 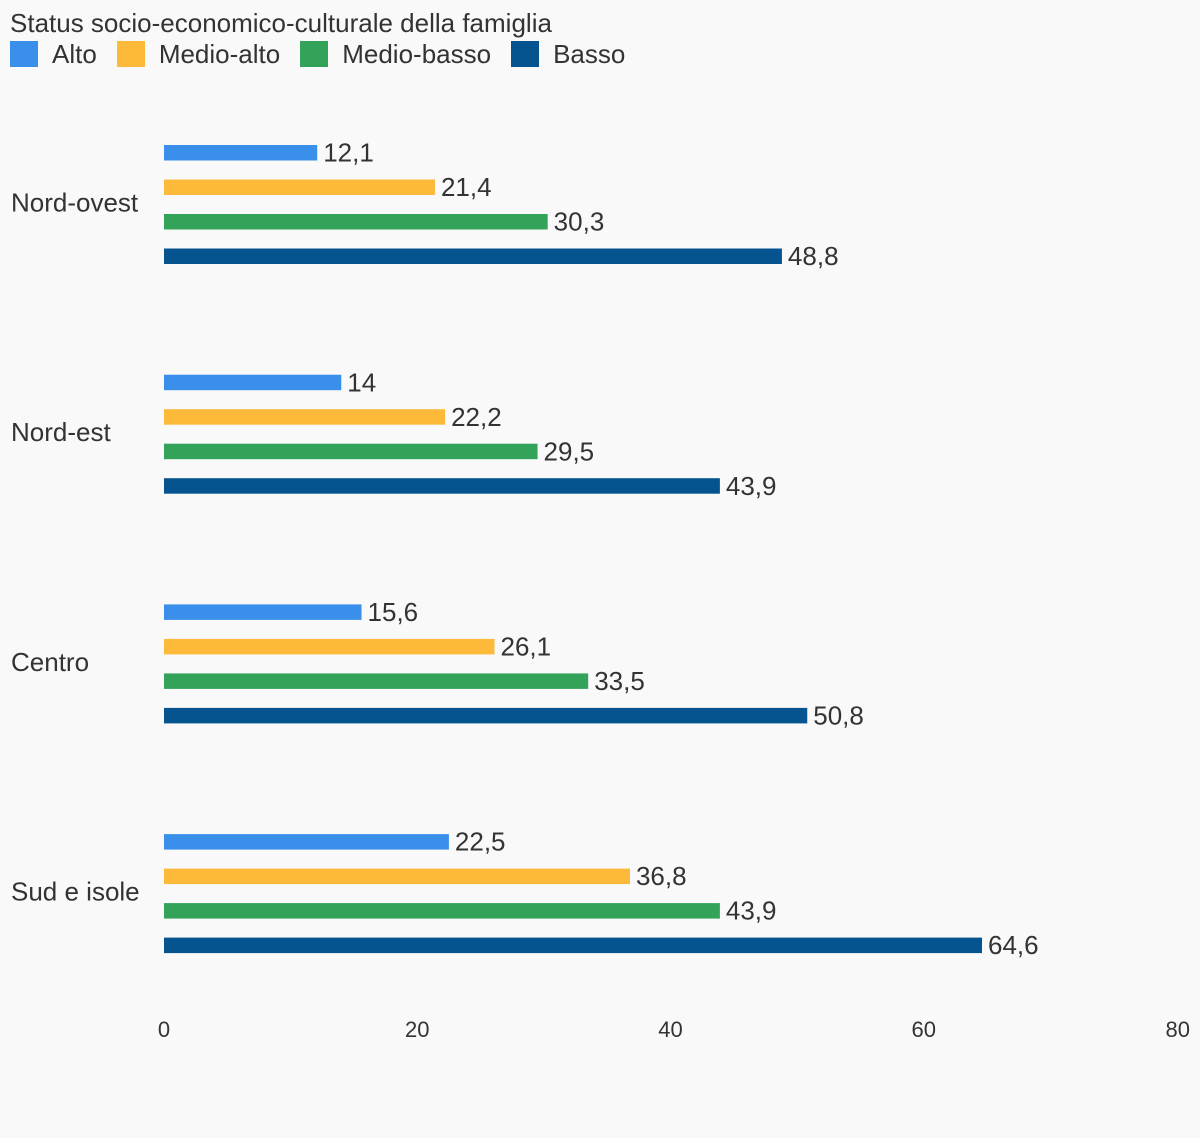 What do you see at coordinates (305, 417) in the screenshot?
I see `bar-nord-est-medio-alto` at bounding box center [305, 417].